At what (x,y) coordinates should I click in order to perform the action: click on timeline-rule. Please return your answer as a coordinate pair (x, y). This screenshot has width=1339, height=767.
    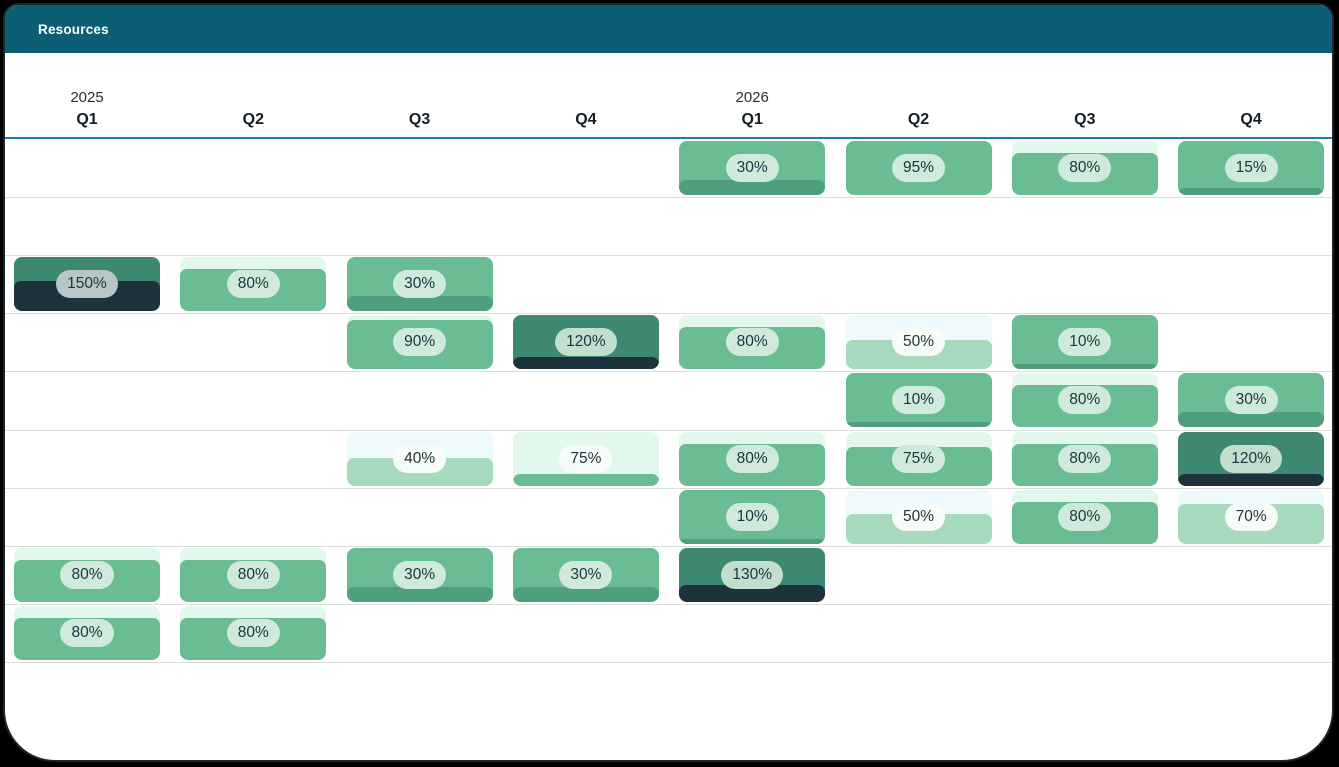
    Looking at the image, I should click on (668, 138).